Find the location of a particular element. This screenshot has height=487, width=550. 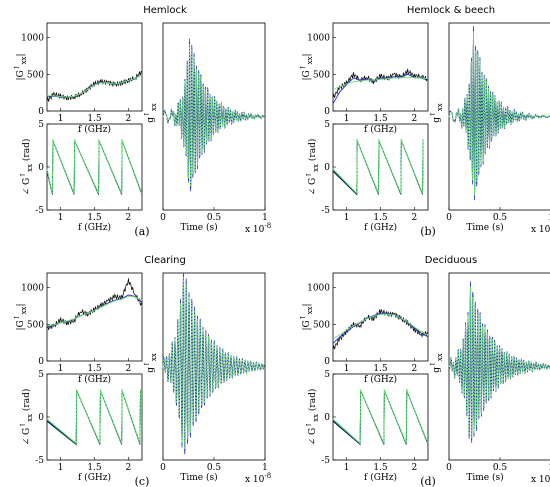

panel-title: Clearing is located at coordinates (165, 260).